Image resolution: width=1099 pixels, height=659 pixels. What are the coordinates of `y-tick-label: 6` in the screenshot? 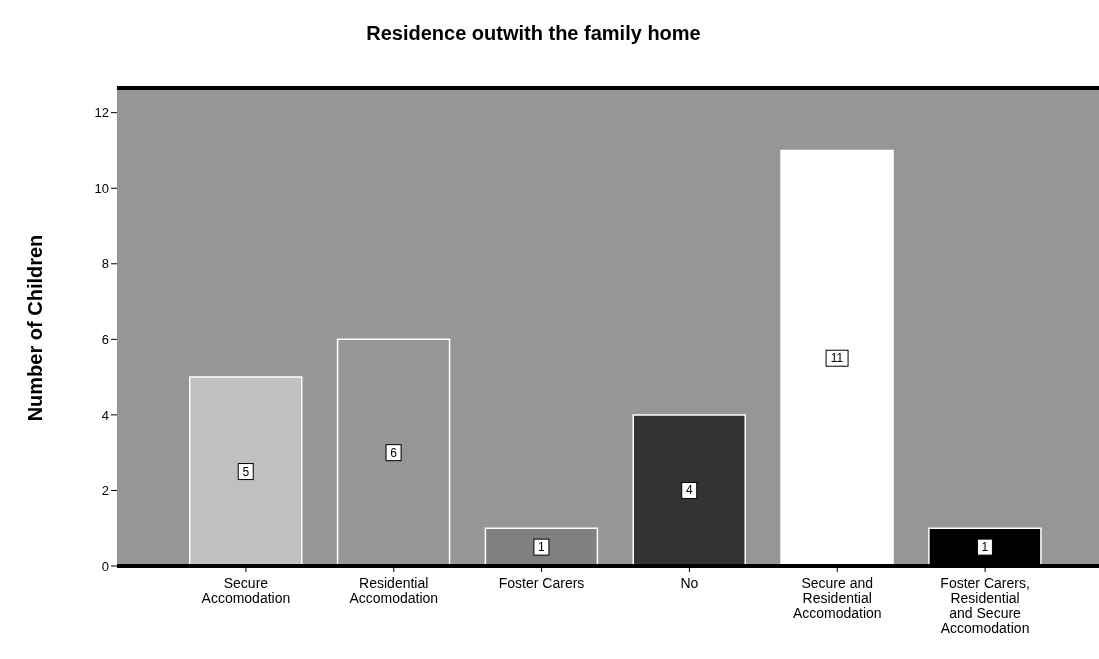 It's located at (105, 339).